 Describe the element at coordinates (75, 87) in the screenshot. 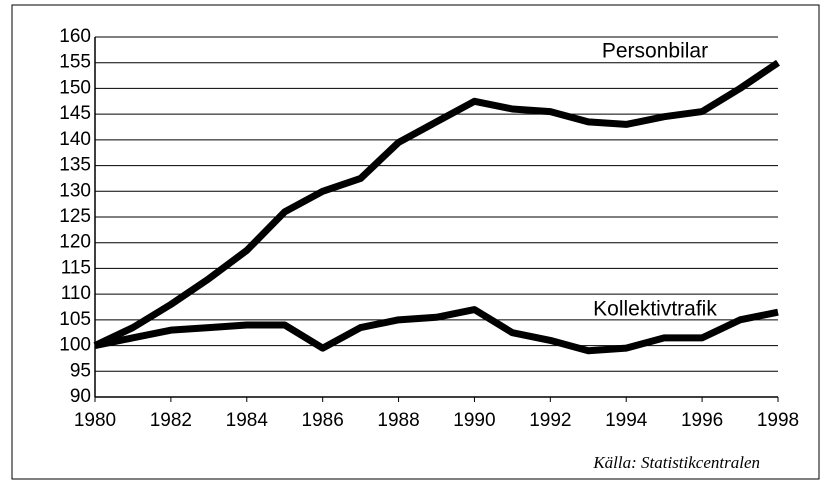

I see `y-tick-label: 150` at that location.